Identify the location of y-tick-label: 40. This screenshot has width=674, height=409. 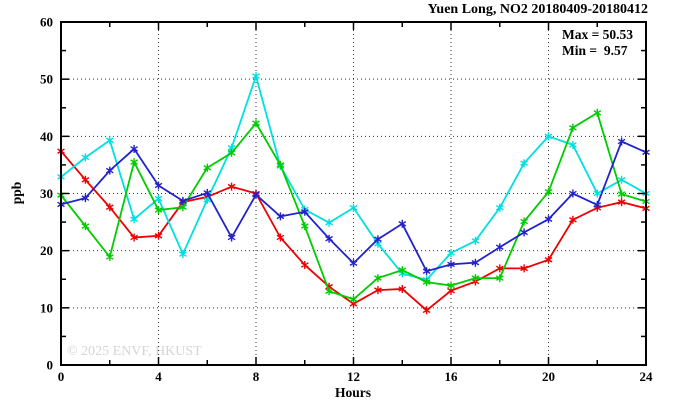
(46, 136).